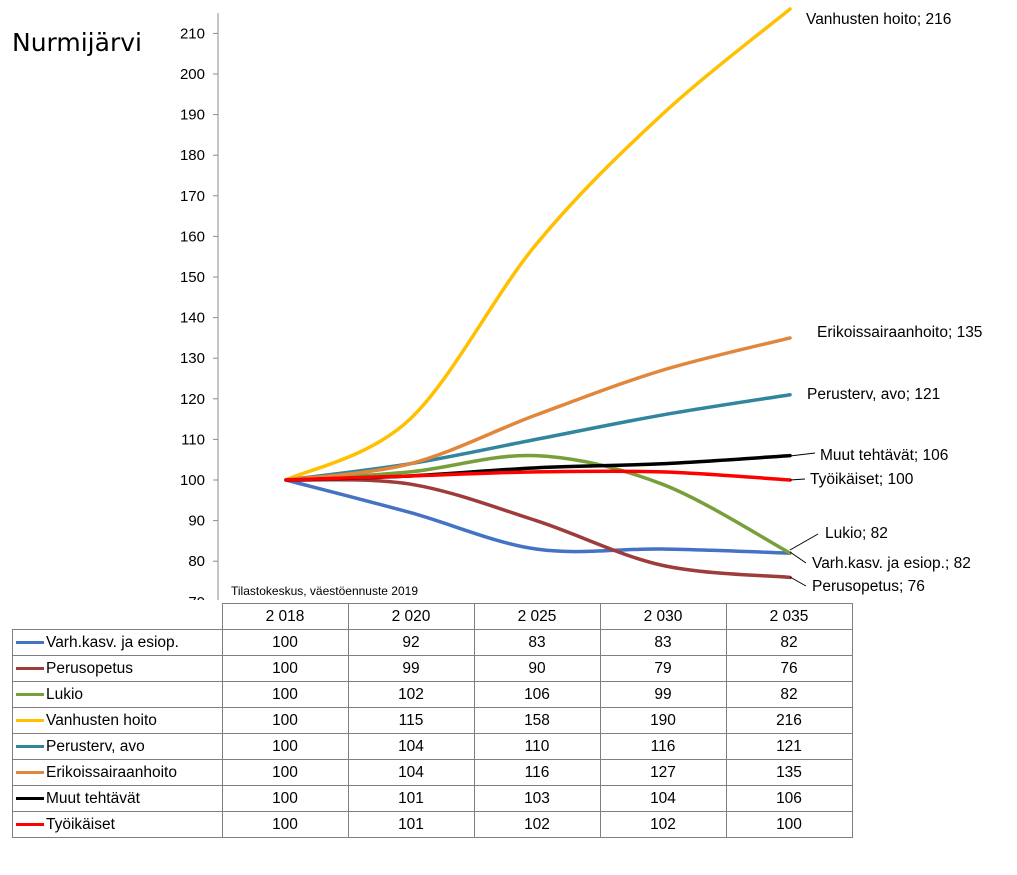 The height and width of the screenshot is (875, 1017). Describe the element at coordinates (789, 746) in the screenshot. I see `value-cell: 121` at that location.